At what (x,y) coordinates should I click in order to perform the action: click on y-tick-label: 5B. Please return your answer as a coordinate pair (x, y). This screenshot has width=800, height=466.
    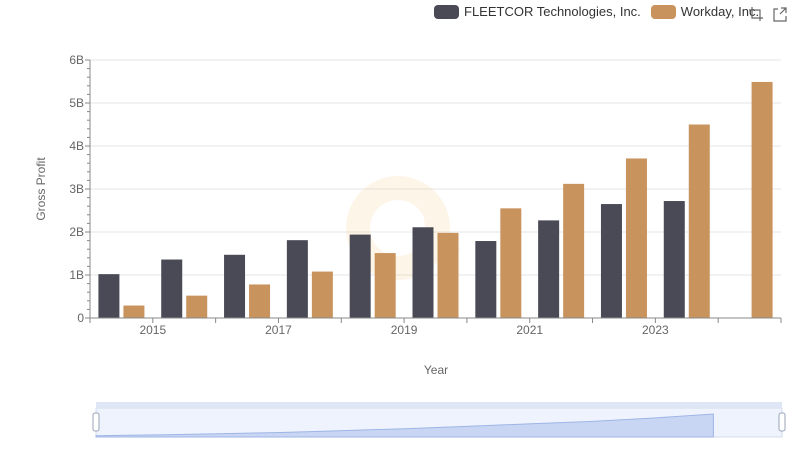
    Looking at the image, I should click on (76, 103).